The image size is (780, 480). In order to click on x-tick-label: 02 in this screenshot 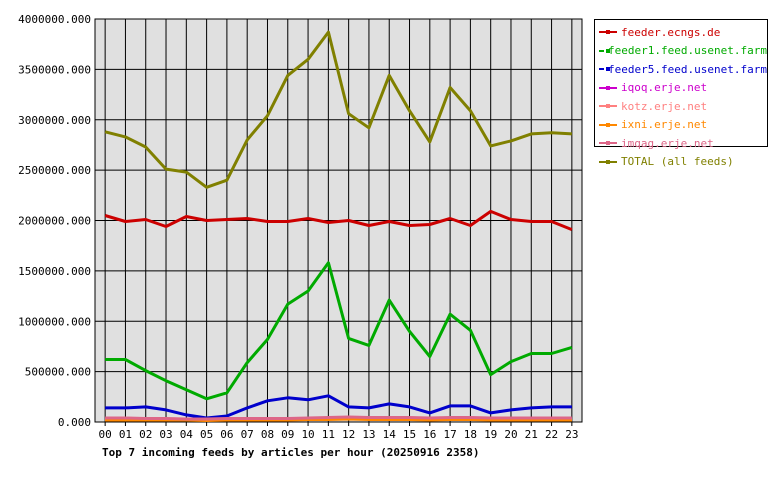, I will do `click(145, 434)`.